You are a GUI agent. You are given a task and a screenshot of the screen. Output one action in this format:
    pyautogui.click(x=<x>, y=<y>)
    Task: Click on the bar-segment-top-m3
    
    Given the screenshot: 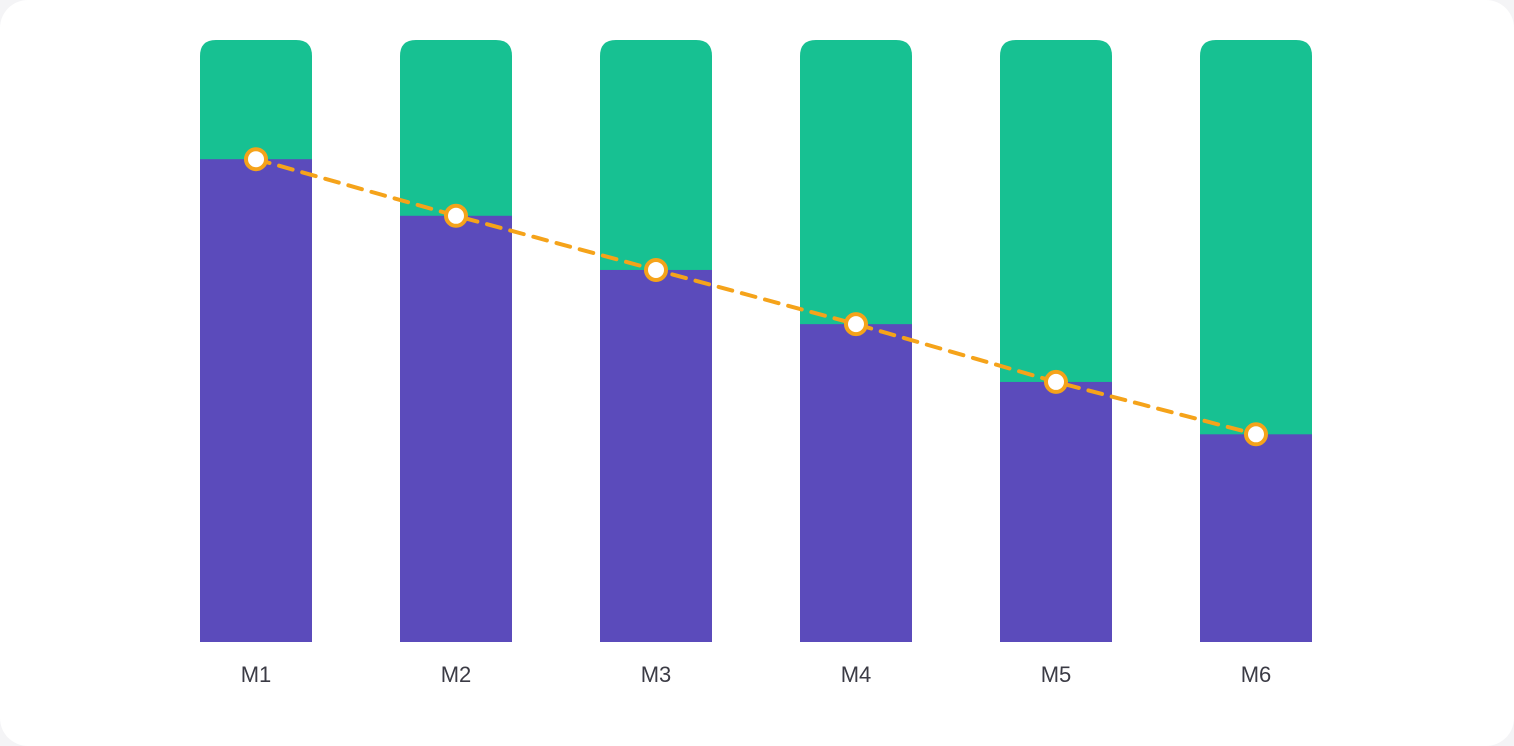 What is the action you would take?
    pyautogui.click(x=656, y=155)
    